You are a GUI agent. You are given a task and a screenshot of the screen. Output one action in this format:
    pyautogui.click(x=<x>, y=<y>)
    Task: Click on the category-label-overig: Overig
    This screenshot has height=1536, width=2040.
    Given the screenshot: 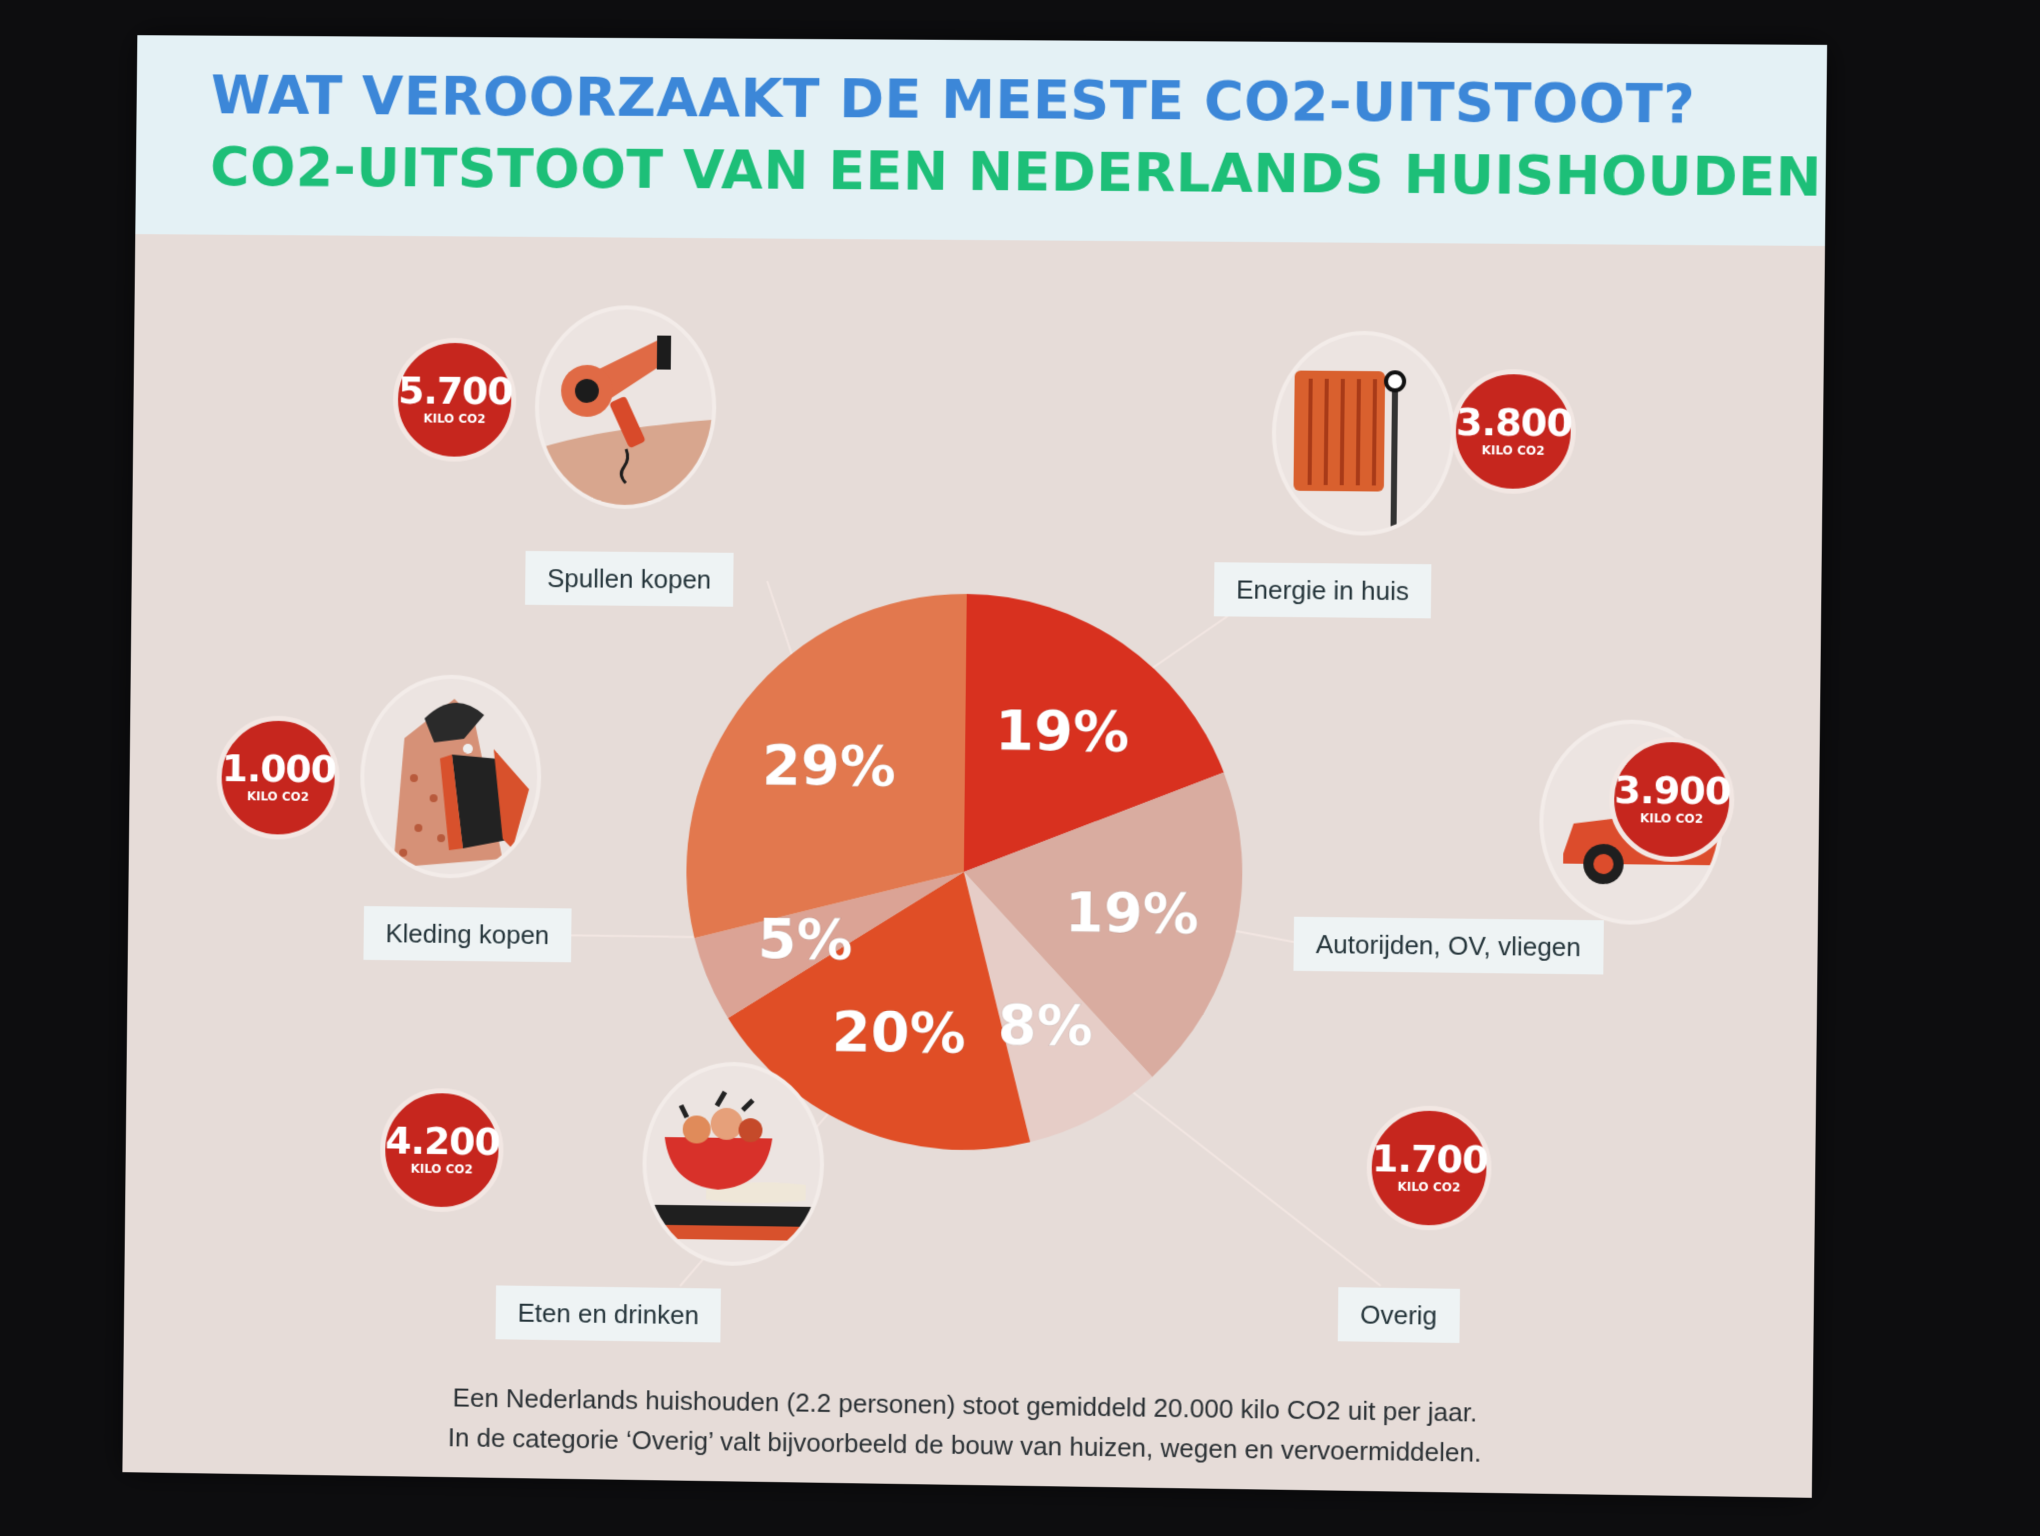 What is the action you would take?
    pyautogui.click(x=1399, y=1315)
    